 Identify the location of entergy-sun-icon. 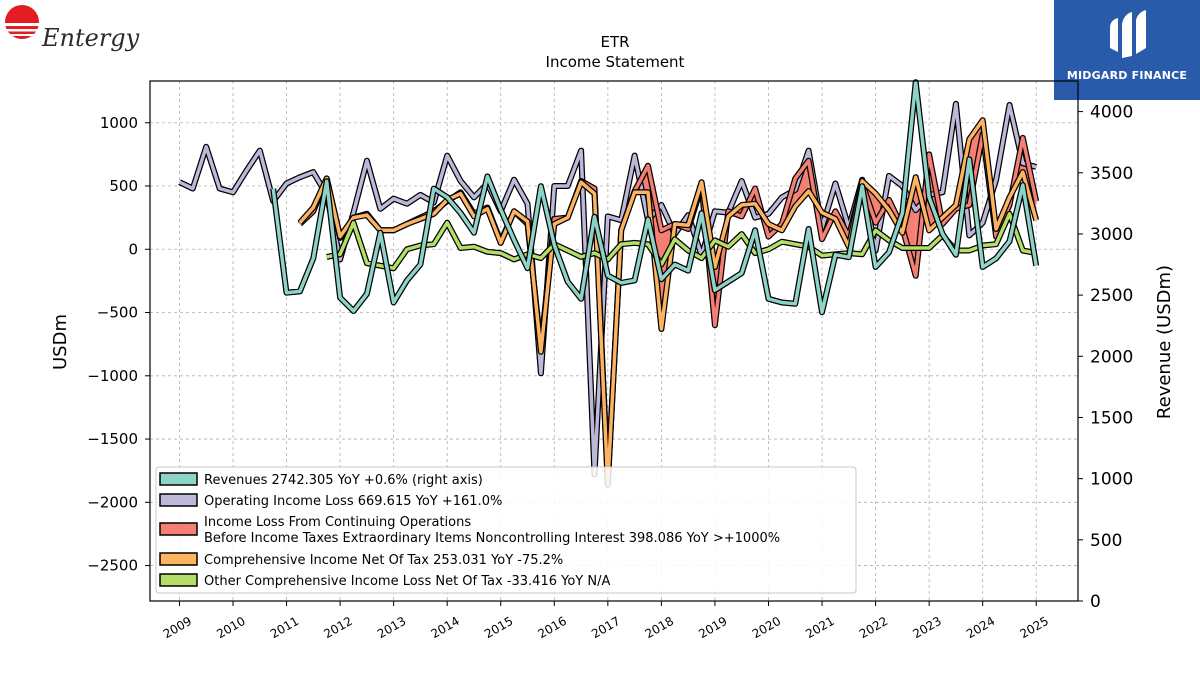
(22, 22).